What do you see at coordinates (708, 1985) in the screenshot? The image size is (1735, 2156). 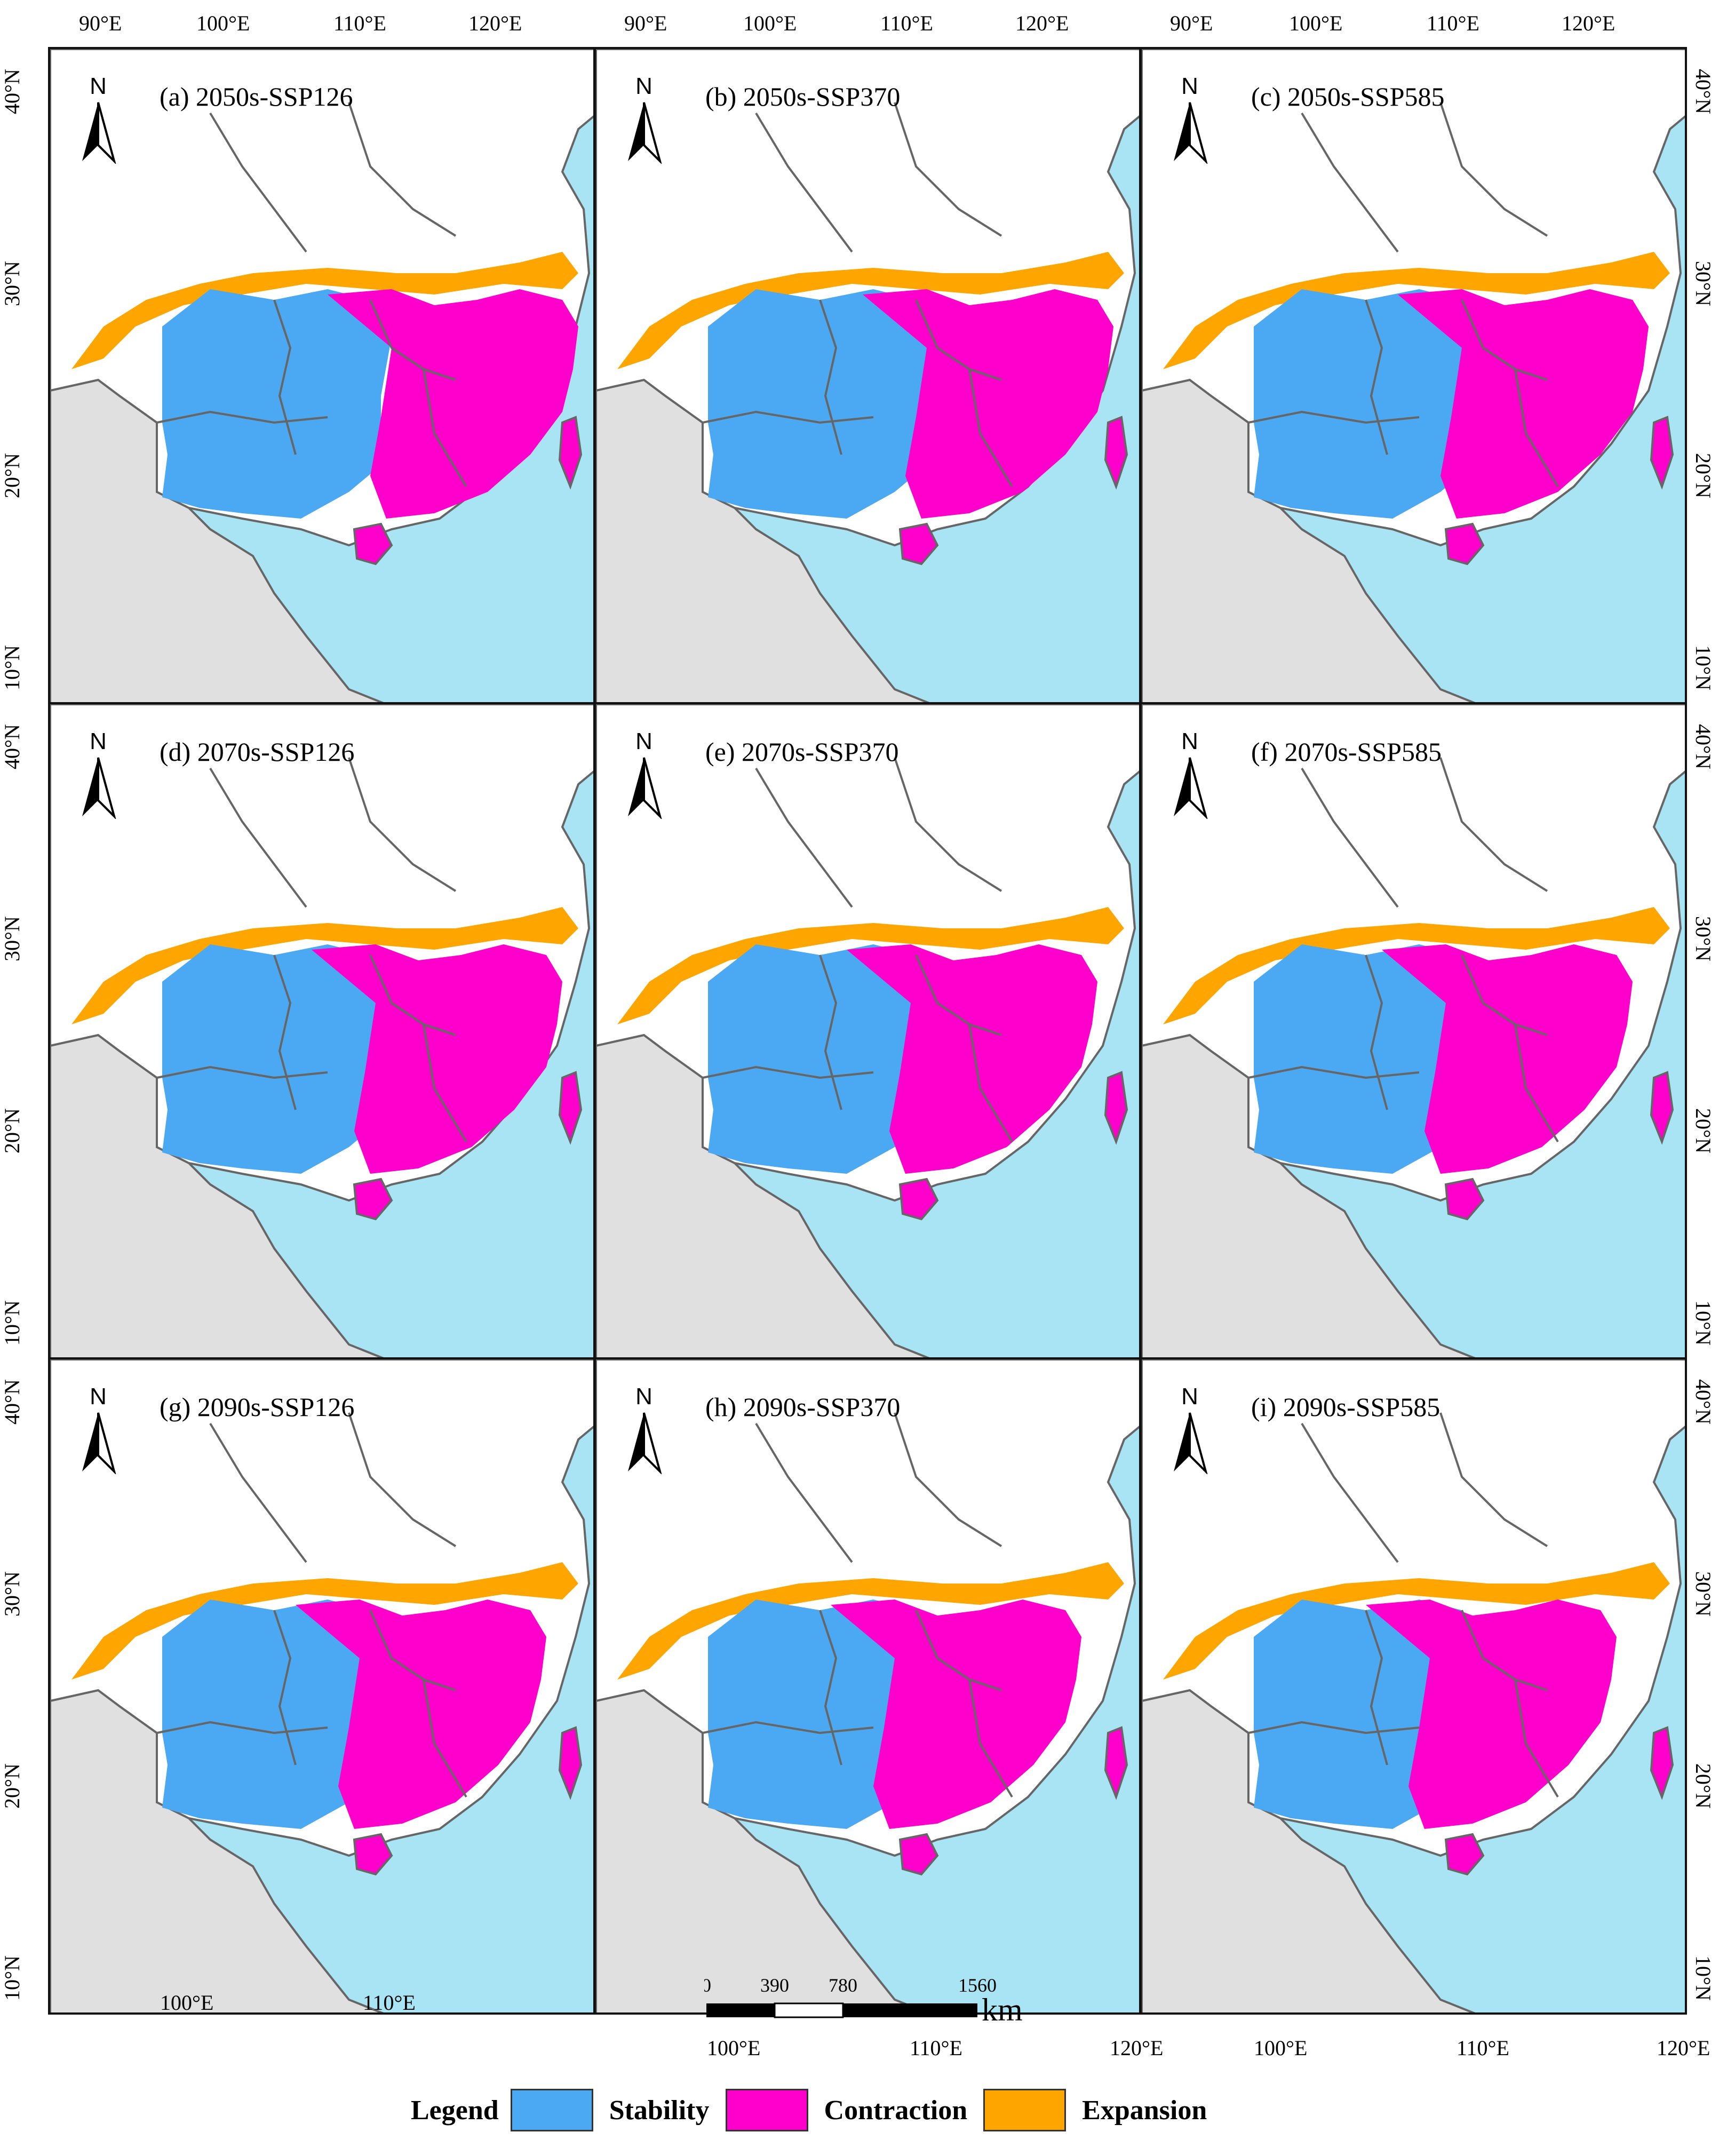 I see `scale-tick-label: 0` at bounding box center [708, 1985].